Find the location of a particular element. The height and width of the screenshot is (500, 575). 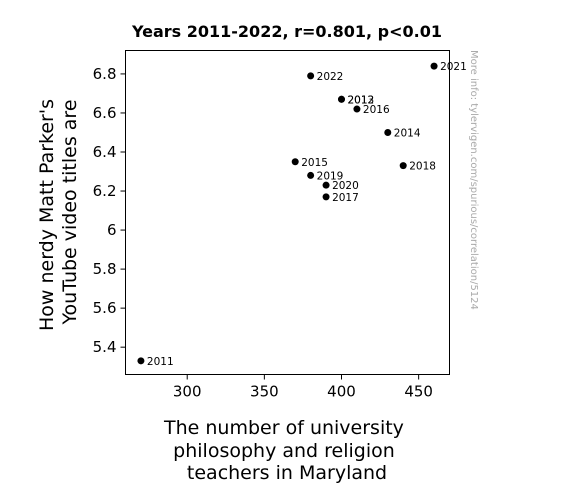

x-tick-label: 450 is located at coordinates (418, 392).